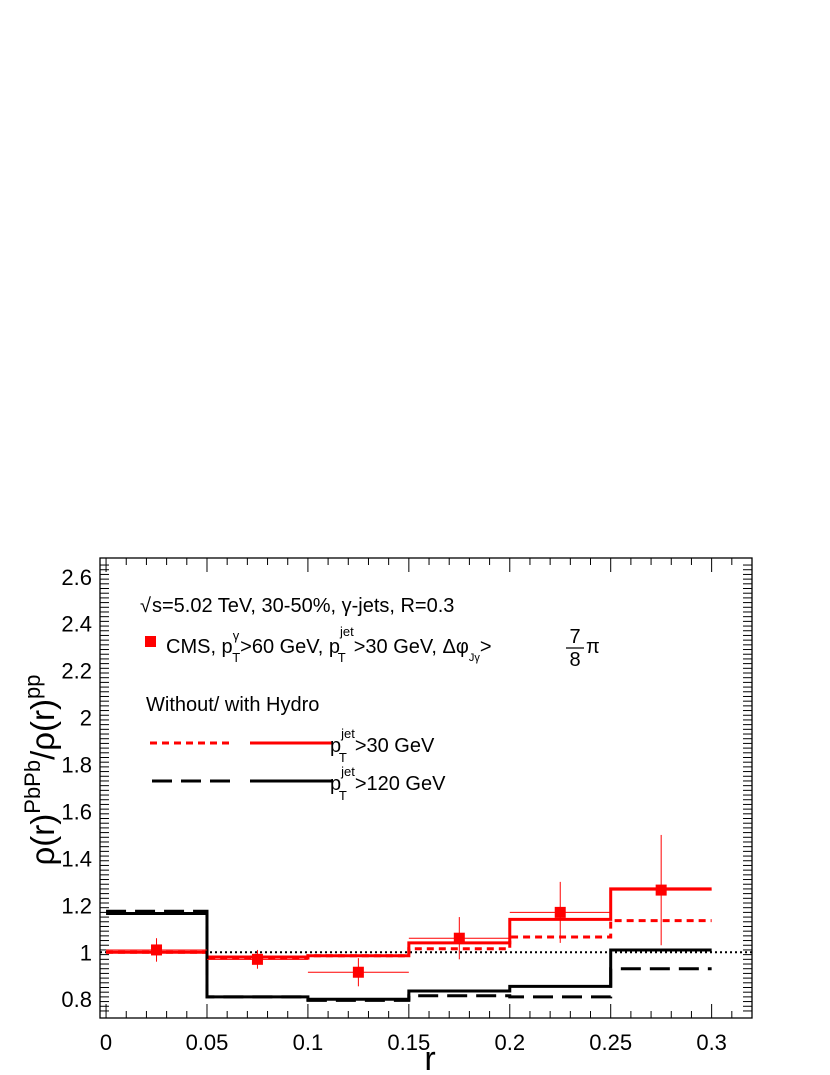  Describe the element at coordinates (335, 746) in the screenshot. I see `legend-30-p: p` at that location.